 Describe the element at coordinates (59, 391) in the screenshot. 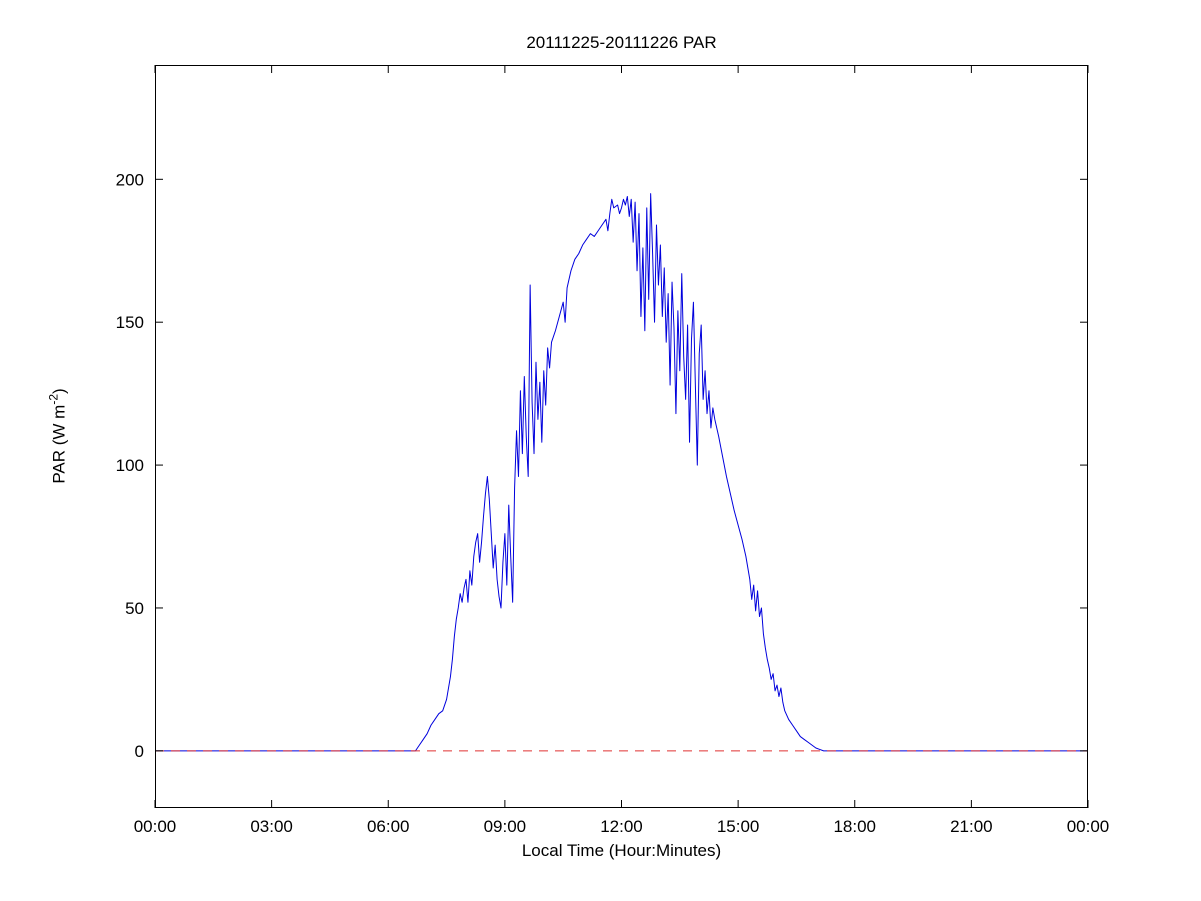

I see `y-axis-label-suffix: )` at that location.